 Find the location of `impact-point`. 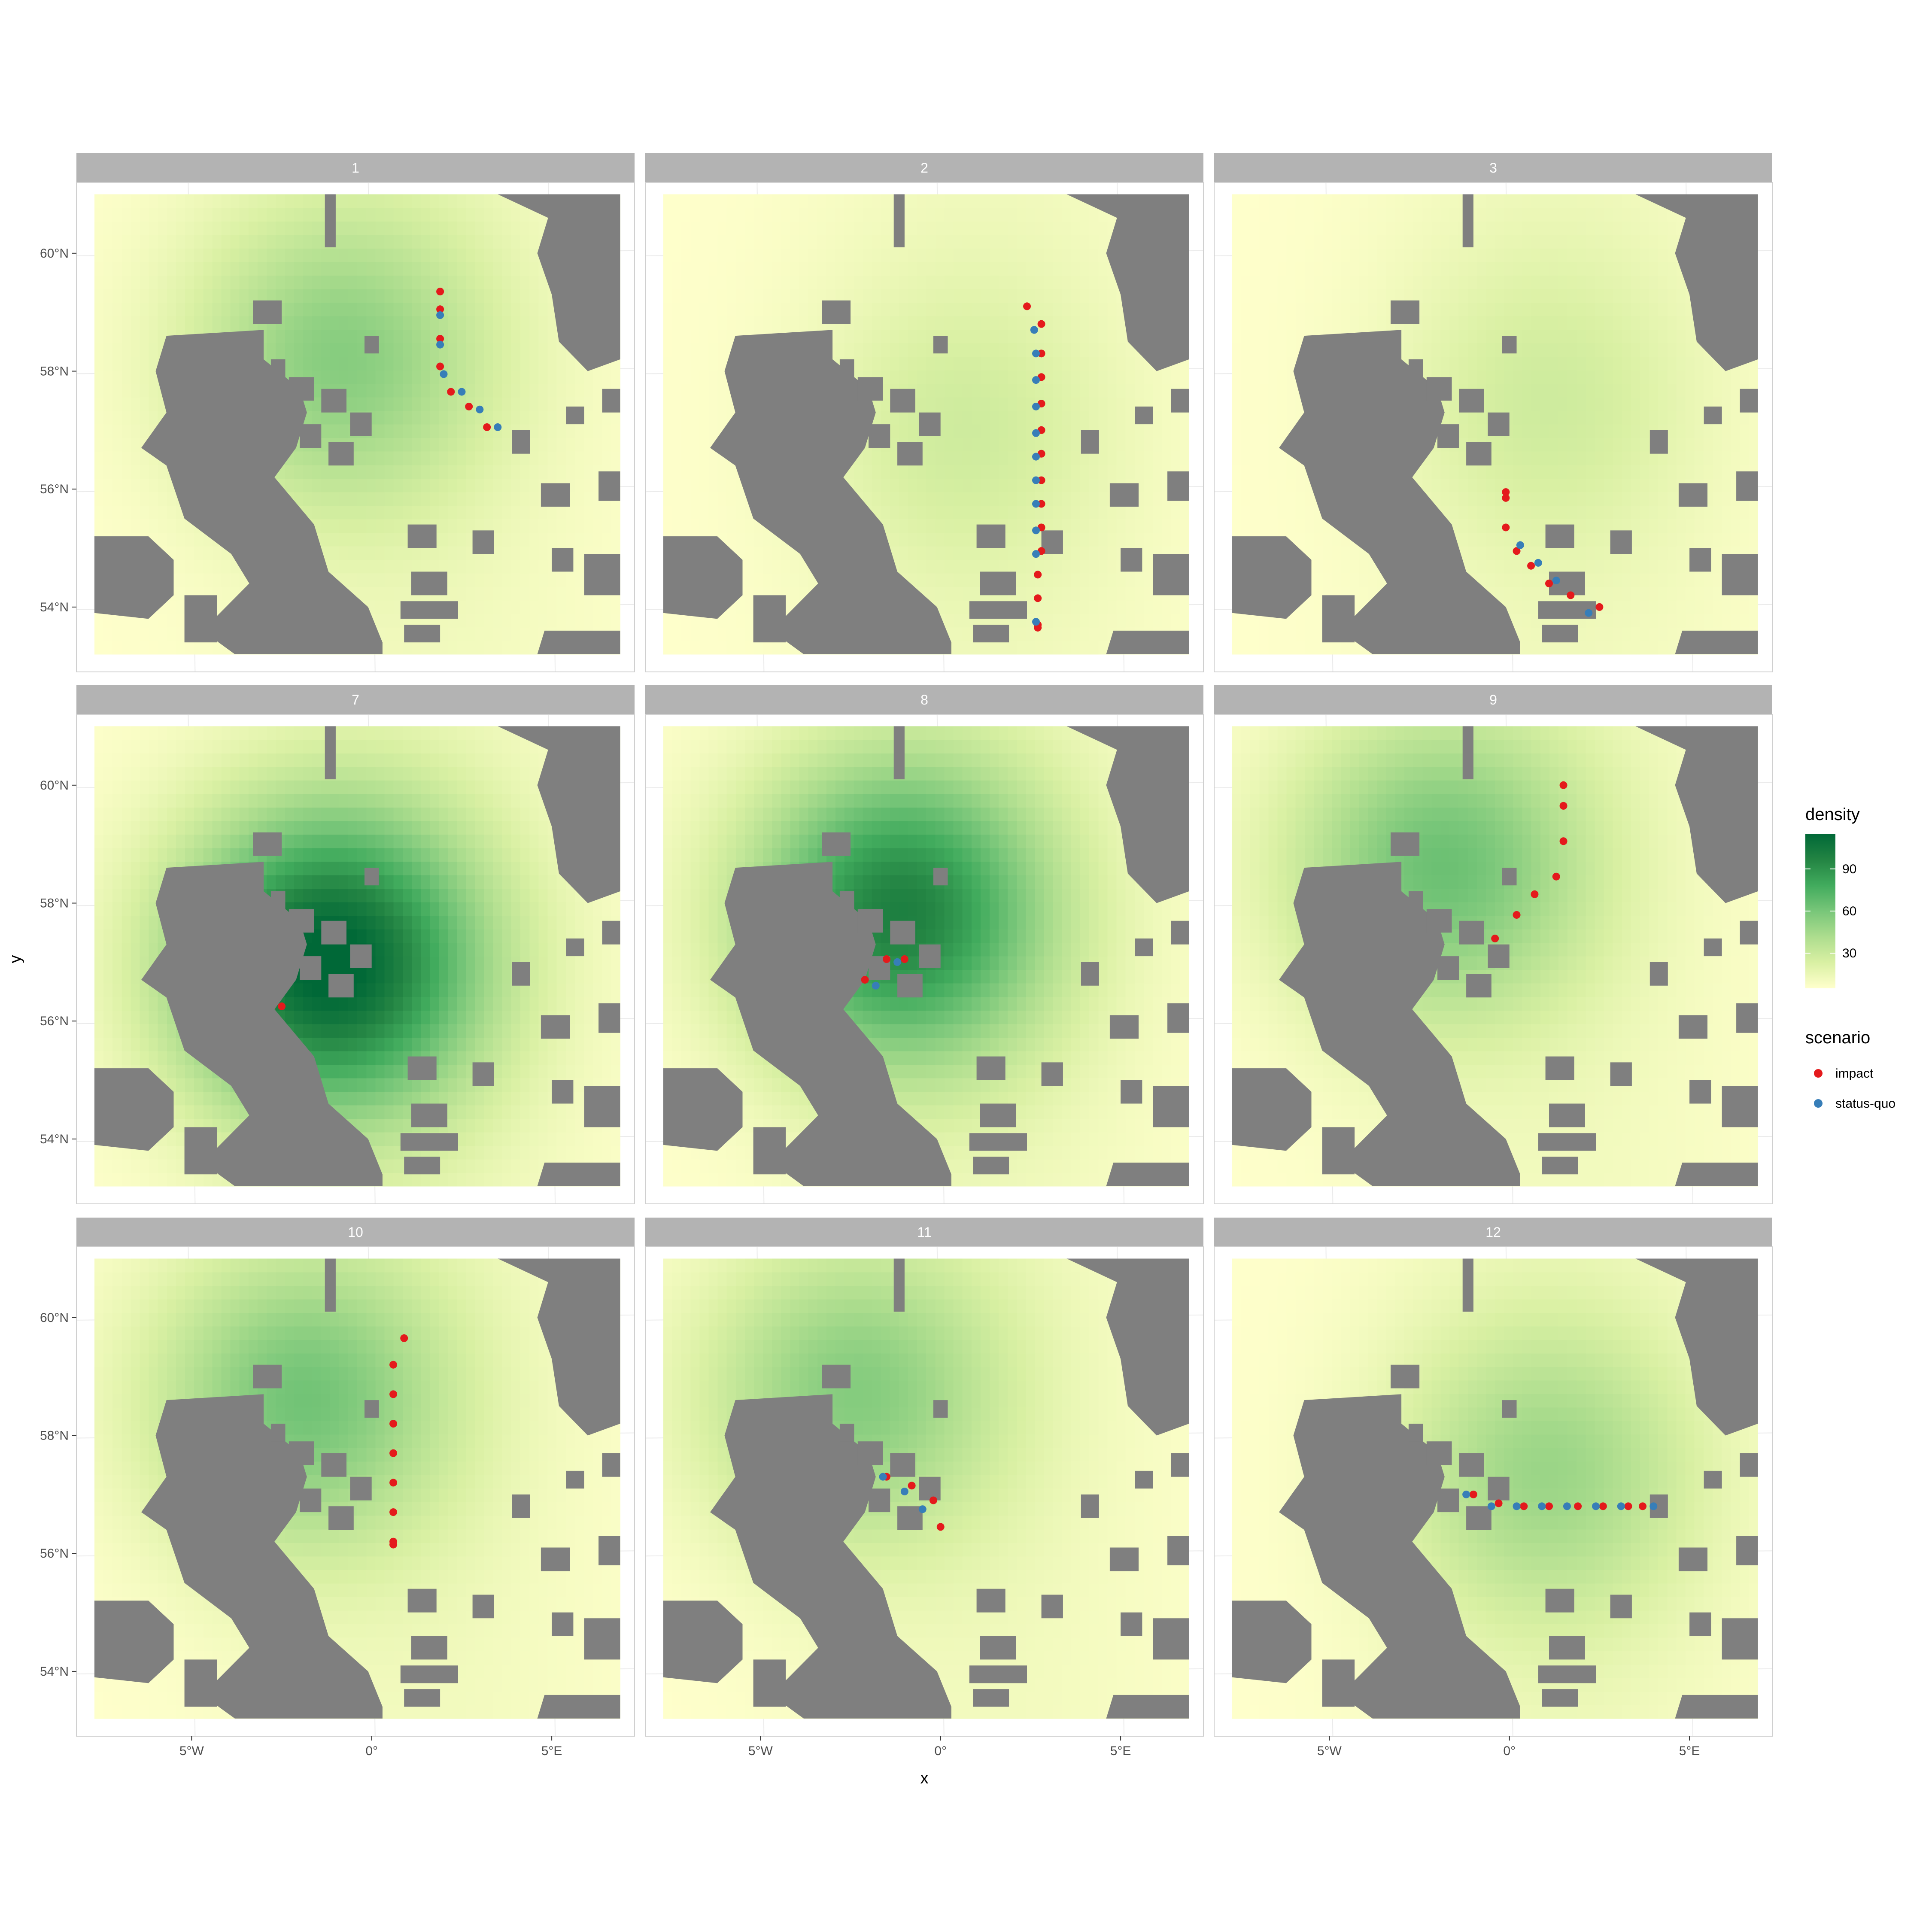

impact-point is located at coordinates (1038, 598).